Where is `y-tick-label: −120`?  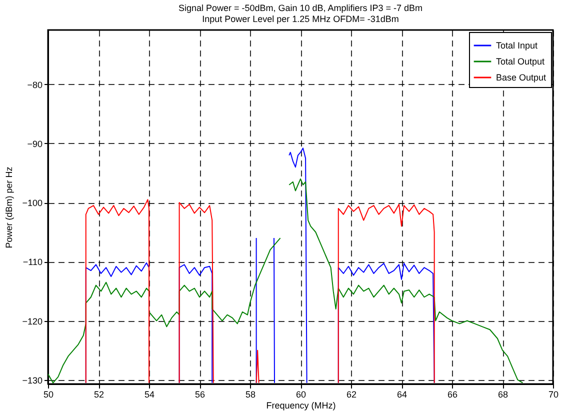 y-tick-label: −120 is located at coordinates (32, 321).